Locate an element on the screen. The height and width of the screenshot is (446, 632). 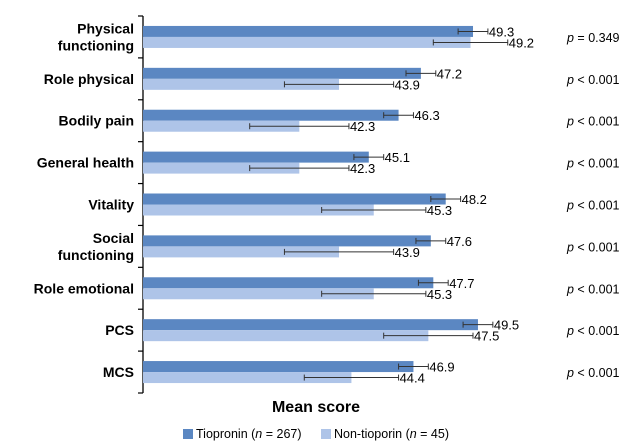
legend-prefix-non-tioporin: Non-tioporin ( is located at coordinates (372, 434).